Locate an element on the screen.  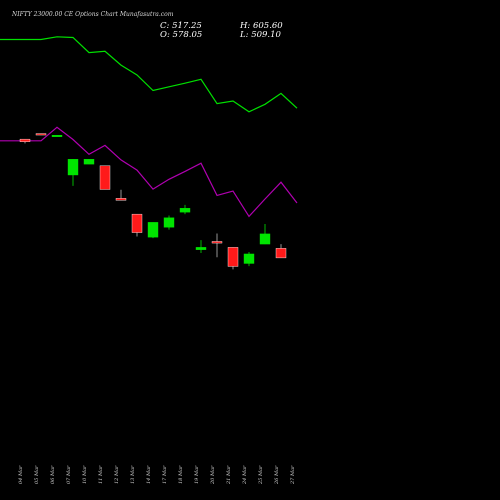
x-tick-label: 13 Mar is located at coordinates (133, 474).